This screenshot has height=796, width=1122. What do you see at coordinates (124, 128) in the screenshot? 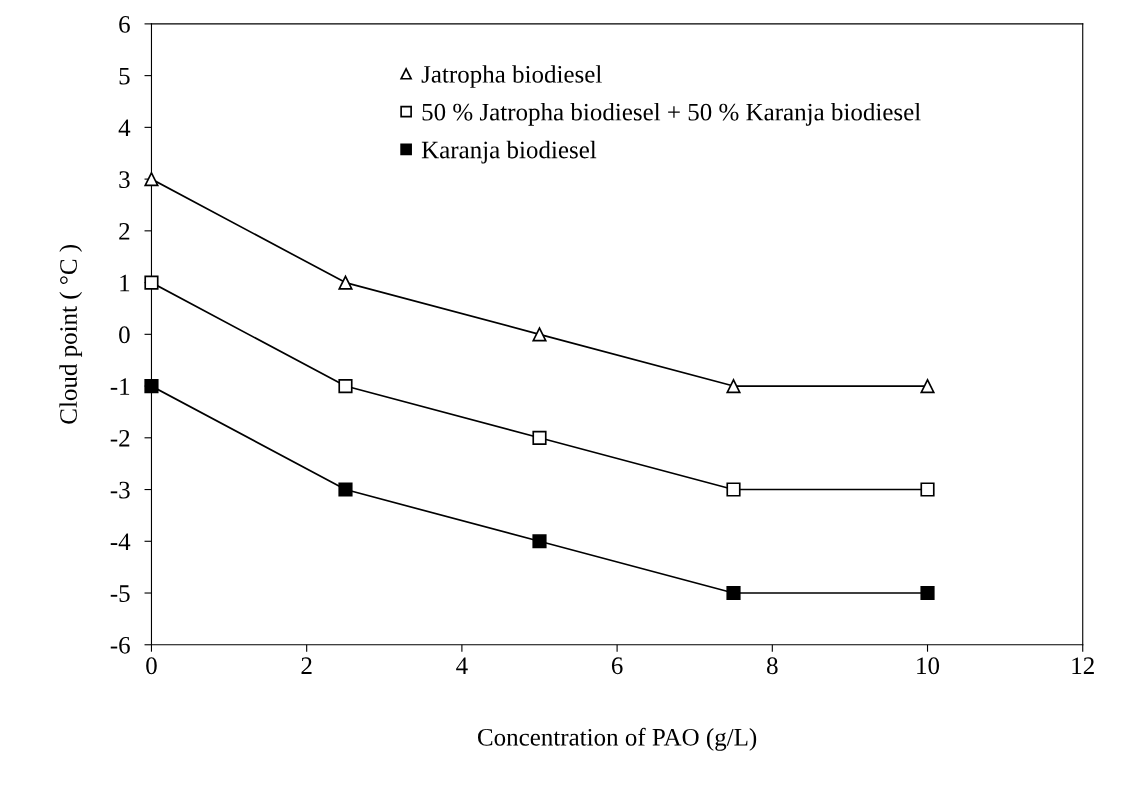
I see `y-tick-label: 4` at bounding box center [124, 128].